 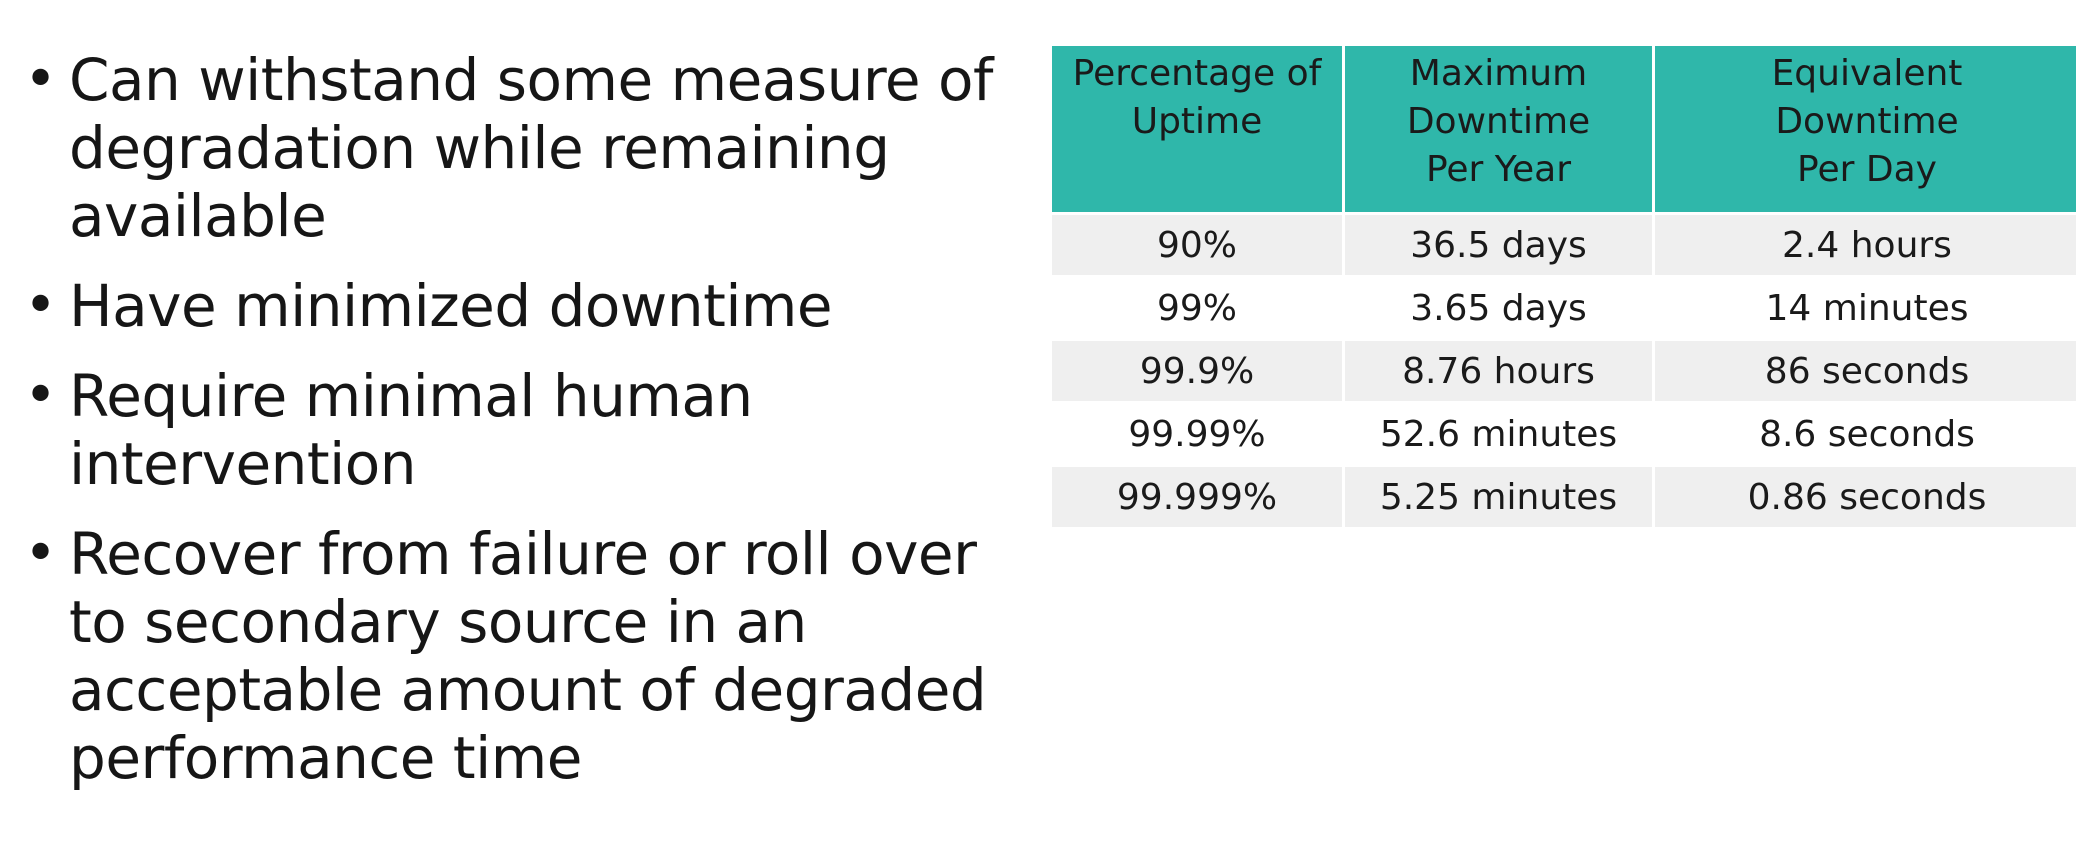 What do you see at coordinates (1197, 308) in the screenshot?
I see `cell-uptime: 99%` at bounding box center [1197, 308].